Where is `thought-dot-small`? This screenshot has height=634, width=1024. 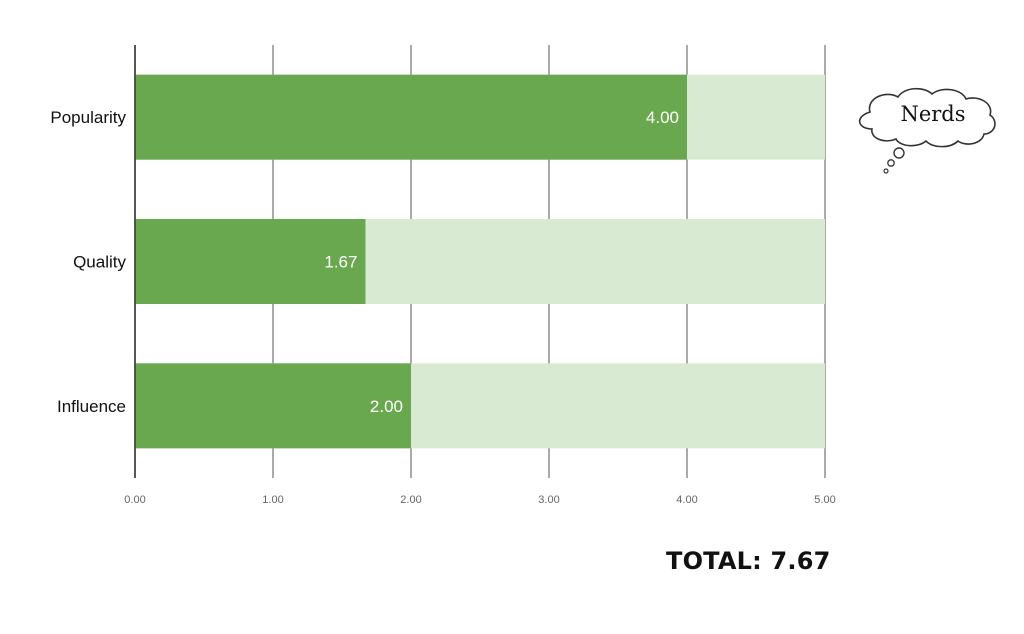
thought-dot-small is located at coordinates (886, 171).